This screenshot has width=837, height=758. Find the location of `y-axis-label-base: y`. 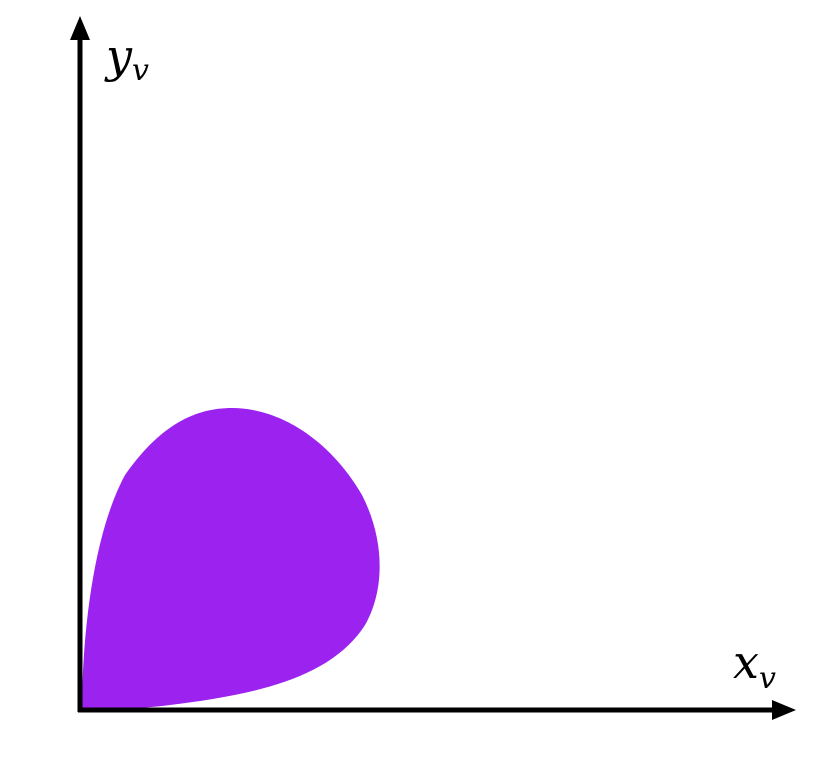

y-axis-label-base: y is located at coordinates (118, 56).